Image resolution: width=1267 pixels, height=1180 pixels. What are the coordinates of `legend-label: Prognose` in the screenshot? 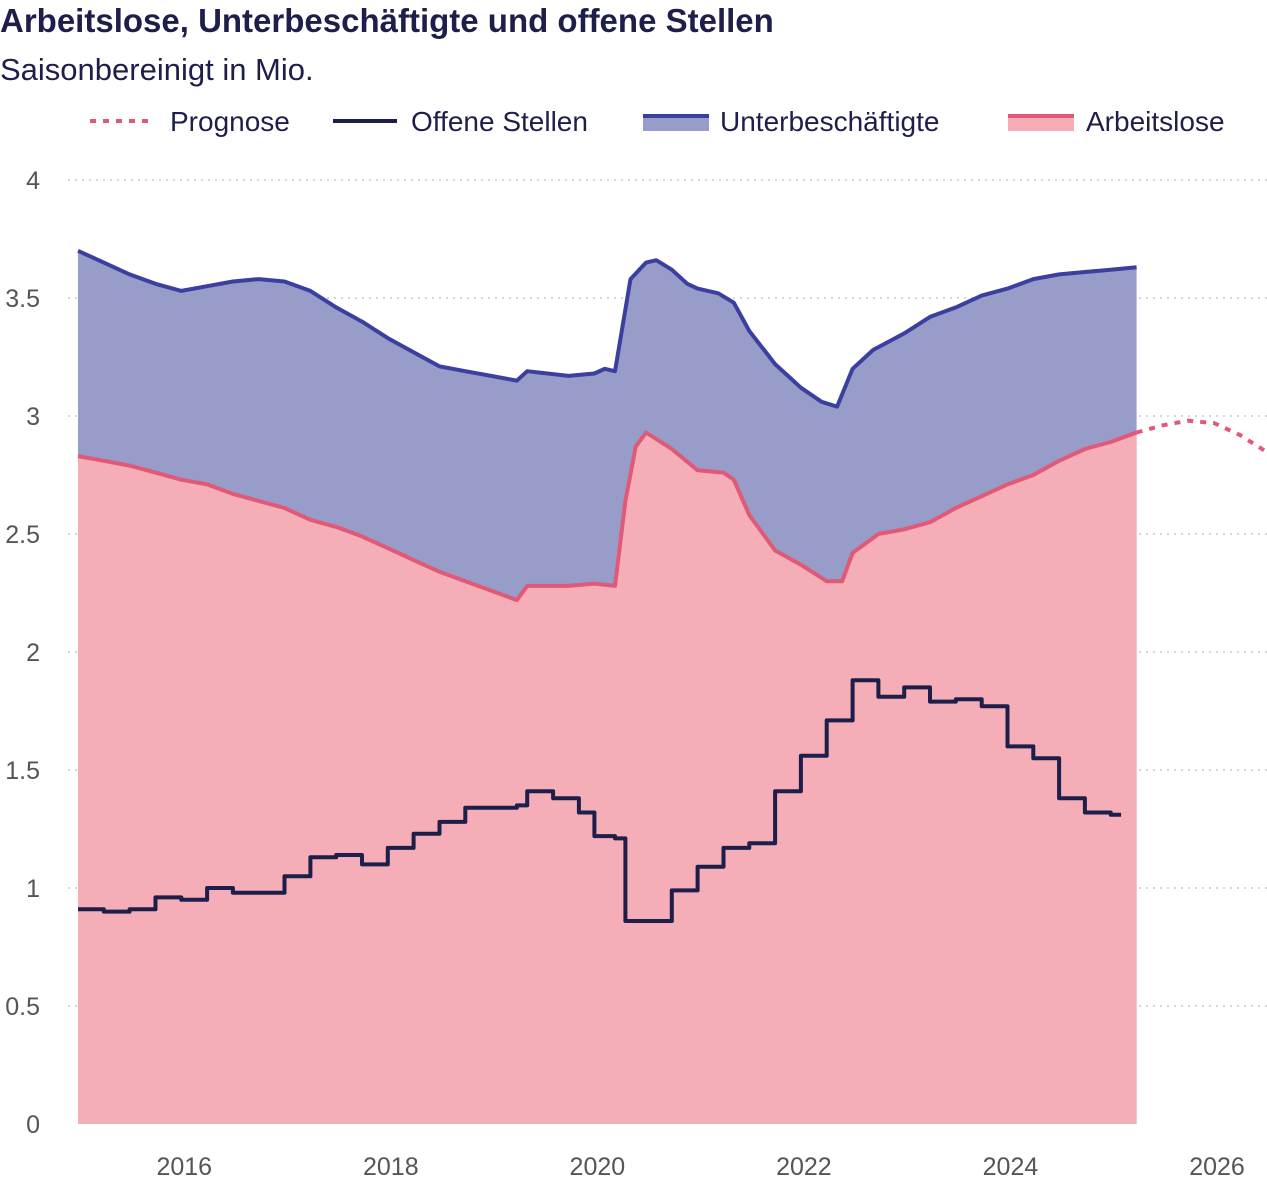 It's located at (230, 121).